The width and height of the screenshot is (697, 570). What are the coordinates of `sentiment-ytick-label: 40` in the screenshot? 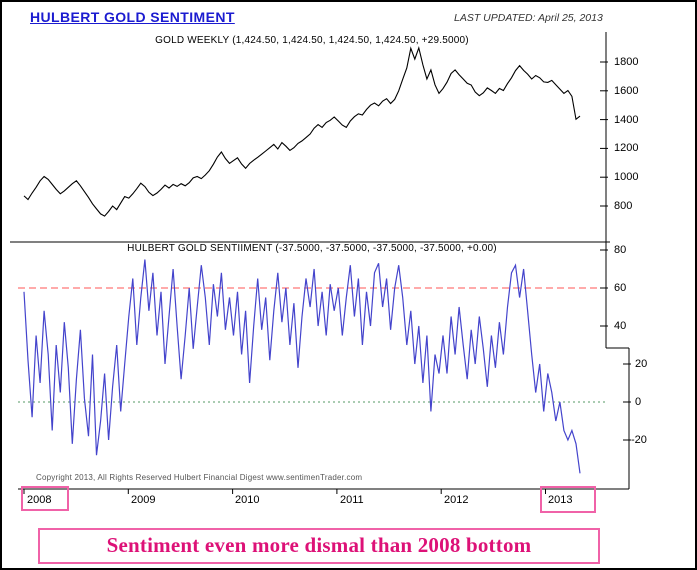 It's located at (620, 326).